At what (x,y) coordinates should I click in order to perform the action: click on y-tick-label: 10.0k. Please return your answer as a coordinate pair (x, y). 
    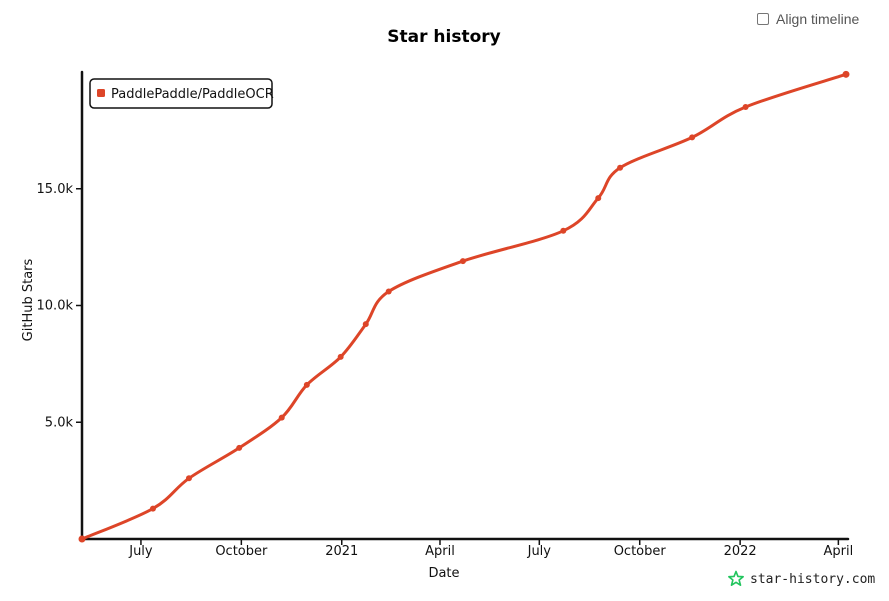
    Looking at the image, I should click on (55, 306).